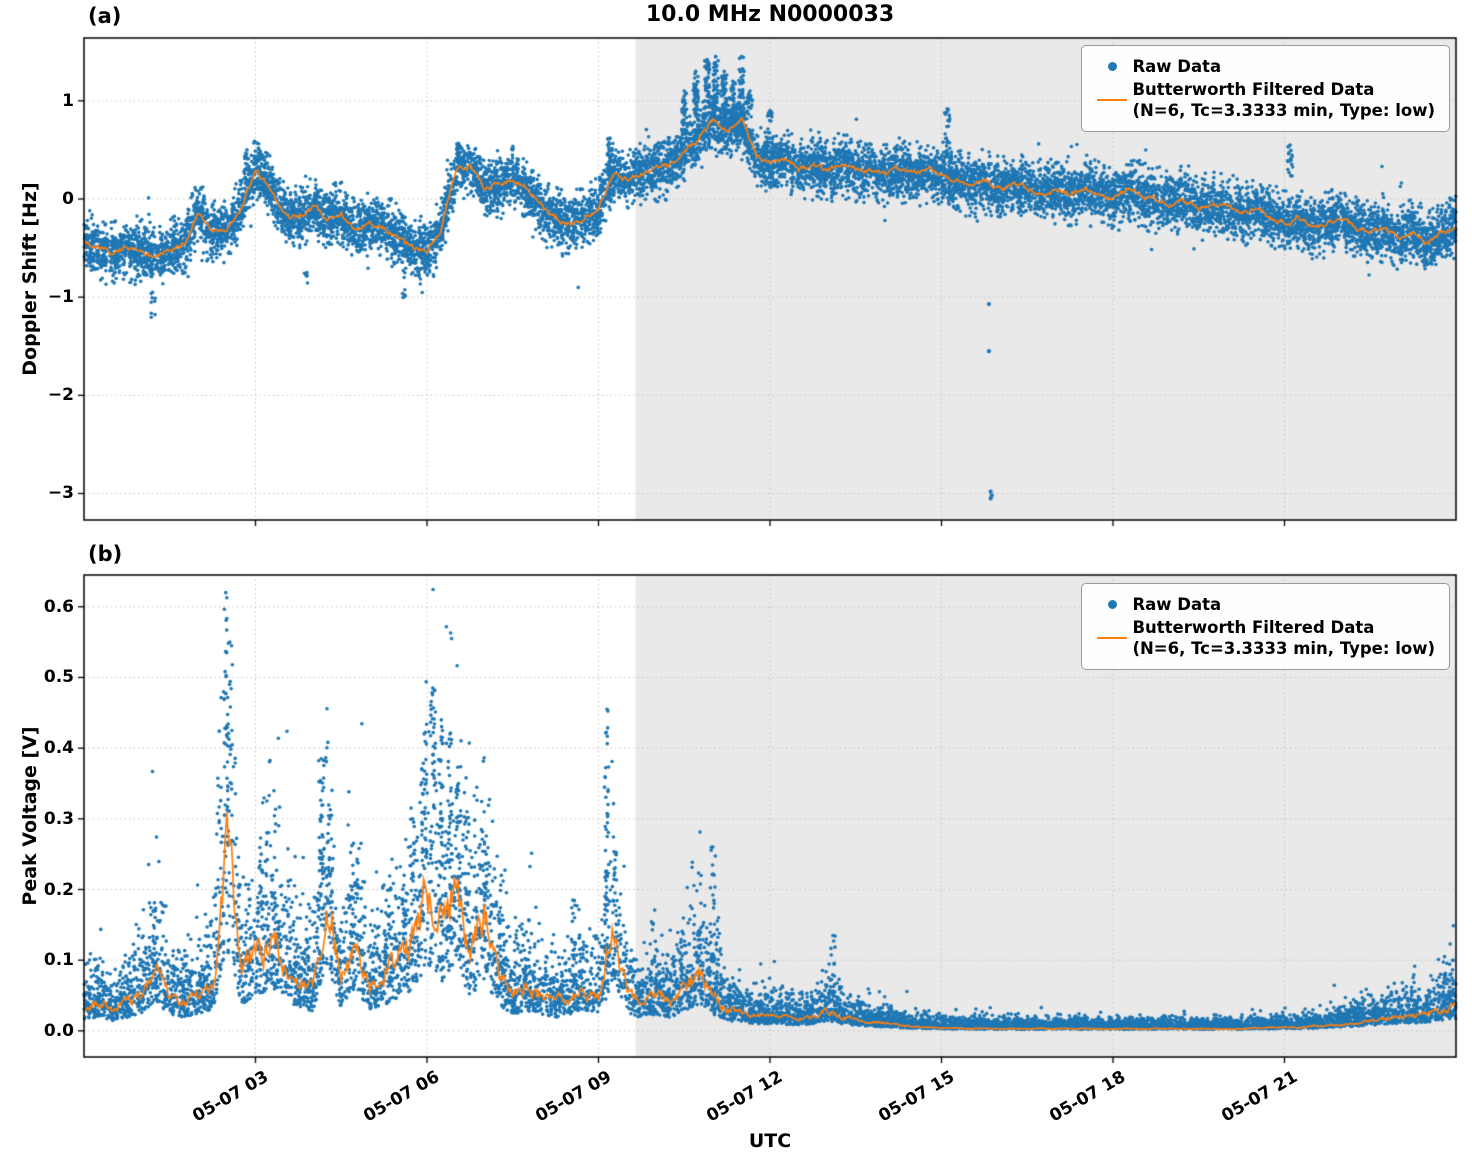 Image resolution: width=1472 pixels, height=1172 pixels. I want to click on y-tick-label: 0.5, so click(58, 677).